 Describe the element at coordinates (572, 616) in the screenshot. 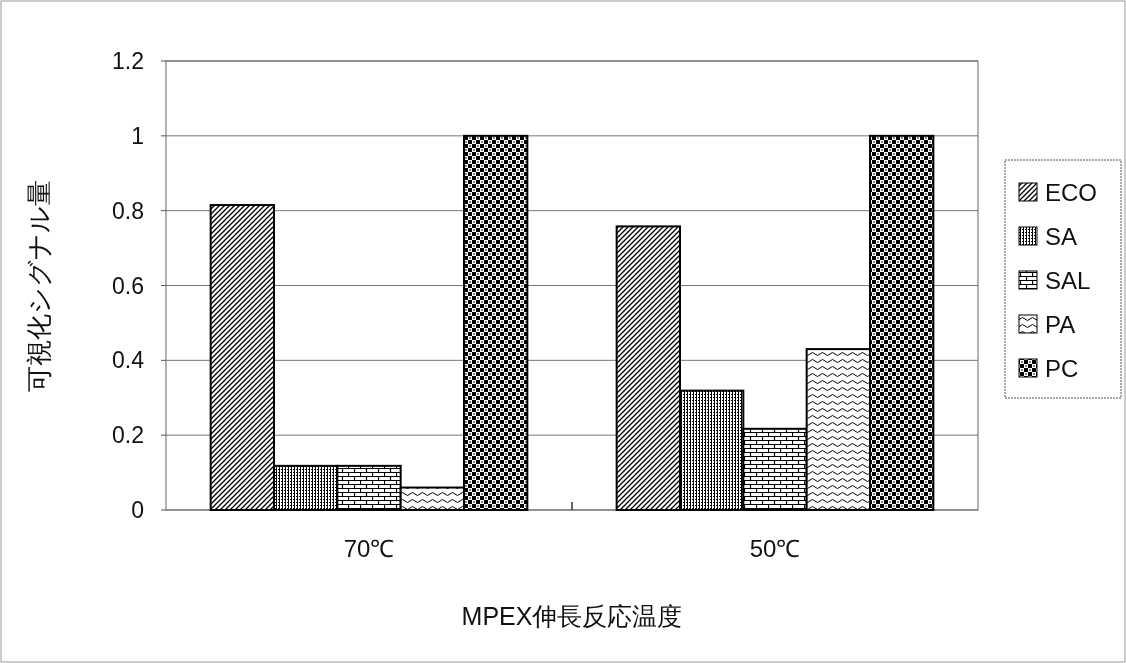

I see `x-axis-title: MPEX伸長反応温度` at that location.